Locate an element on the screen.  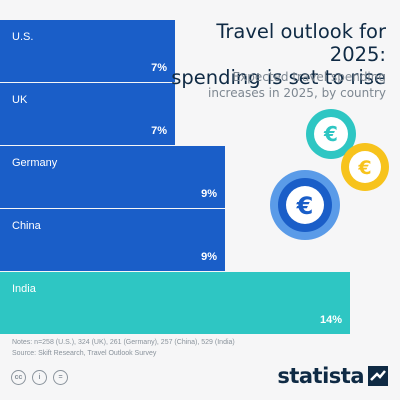
statista-logo: statista is located at coordinates (332, 376).